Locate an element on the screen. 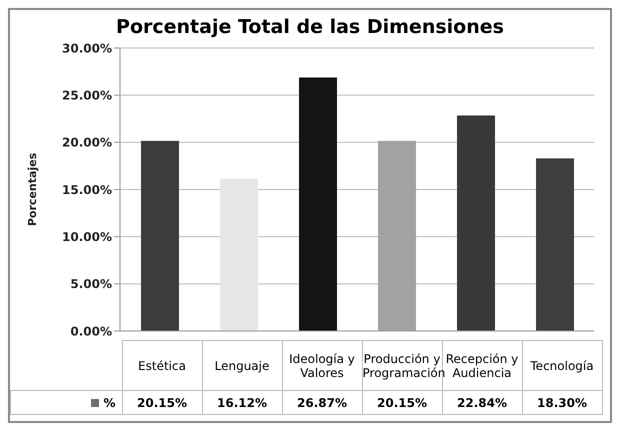 This screenshot has height=433, width=621. x-tick-label: Estética is located at coordinates (162, 365).